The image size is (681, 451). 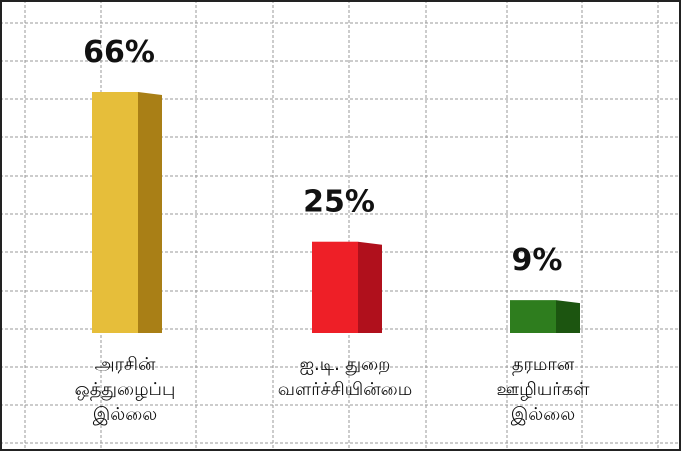 What do you see at coordinates (544, 390) in the screenshot?
I see `category-label: ஊழியர்கள்` at bounding box center [544, 390].